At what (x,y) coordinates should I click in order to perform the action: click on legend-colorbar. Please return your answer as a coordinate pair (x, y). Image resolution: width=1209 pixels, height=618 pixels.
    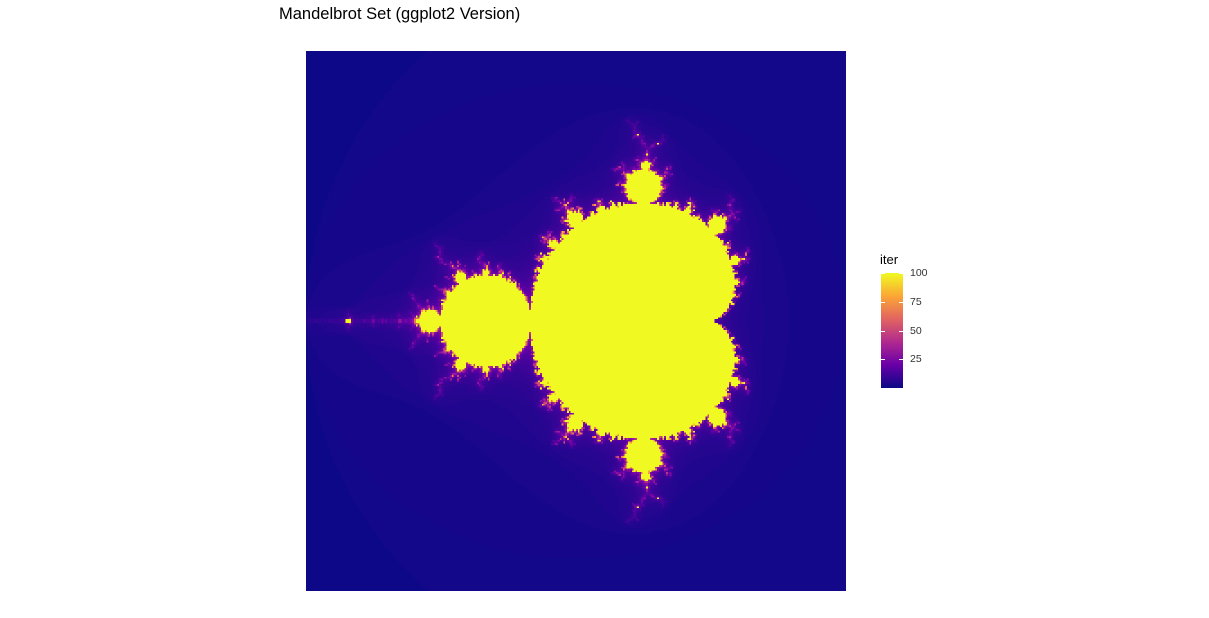
    Looking at the image, I should click on (892, 330).